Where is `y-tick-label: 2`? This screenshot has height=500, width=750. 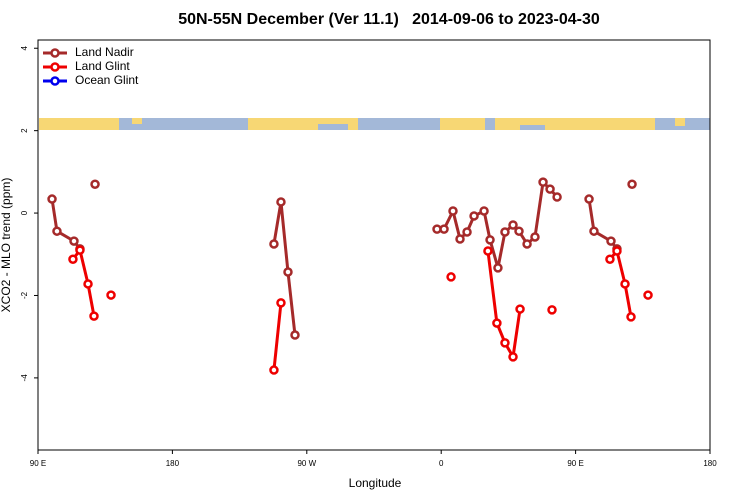 y-tick-label: 2 is located at coordinates (24, 130).